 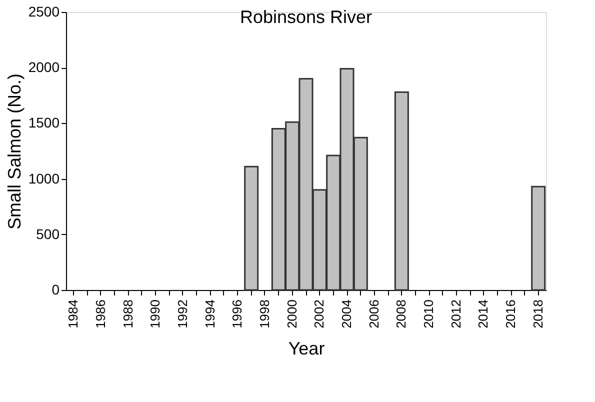 I want to click on x-tick-label: 1998, so click(x=264, y=314).